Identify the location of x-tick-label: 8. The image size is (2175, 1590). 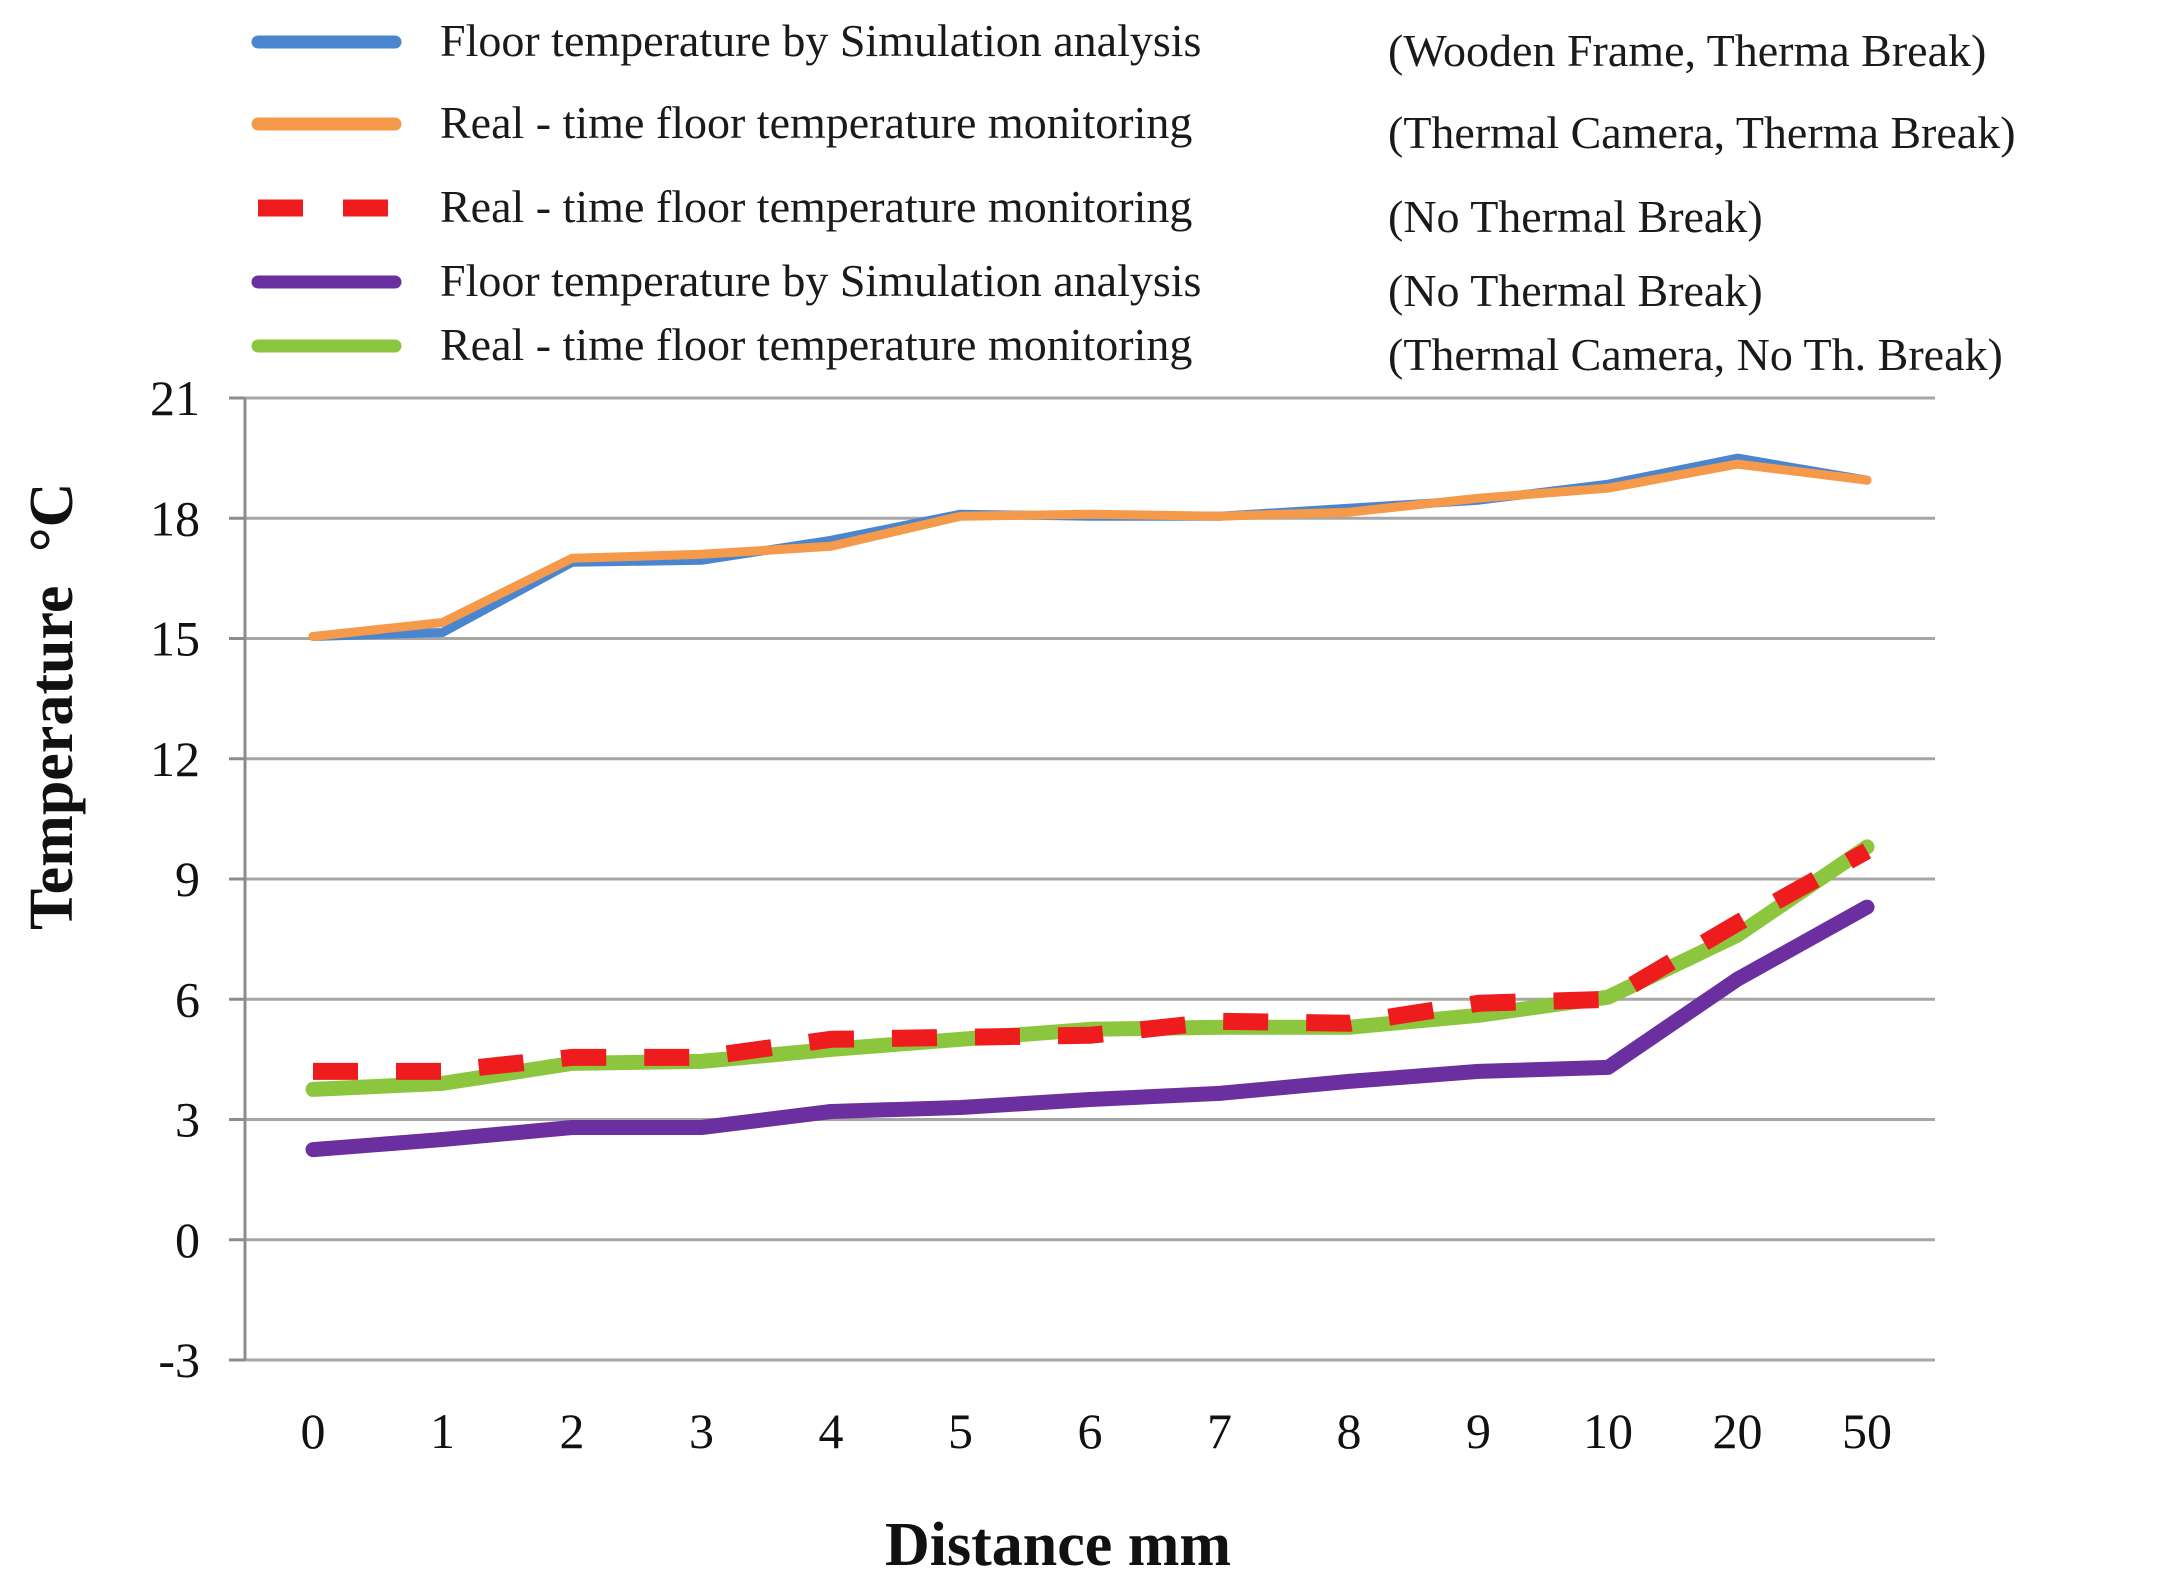
(1349, 1431).